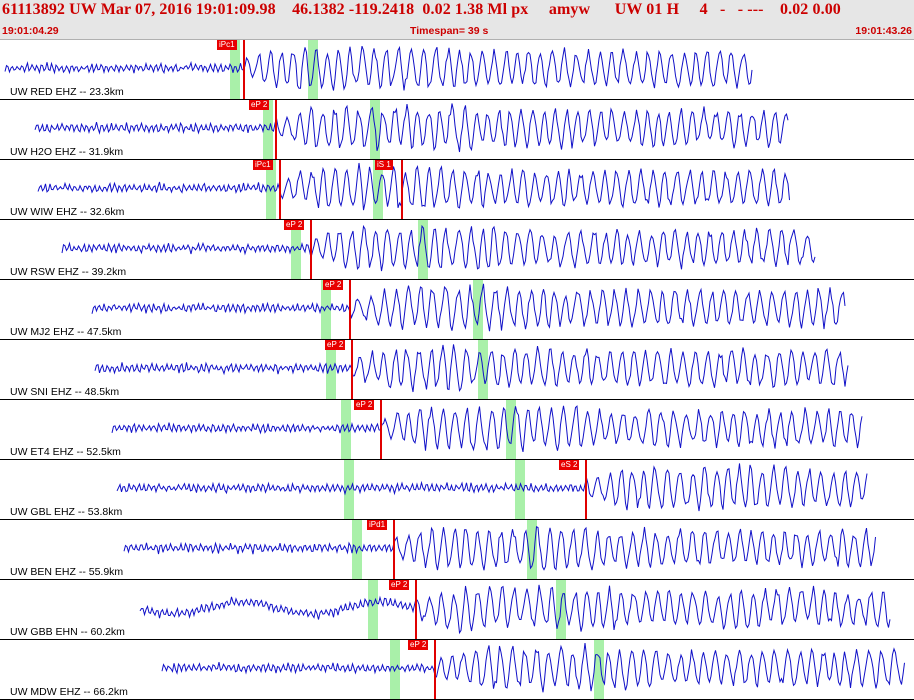 The image size is (914, 700). I want to click on trace-panel: eS 2 UW GBL EHZ -- 53.8km, so click(457, 490).